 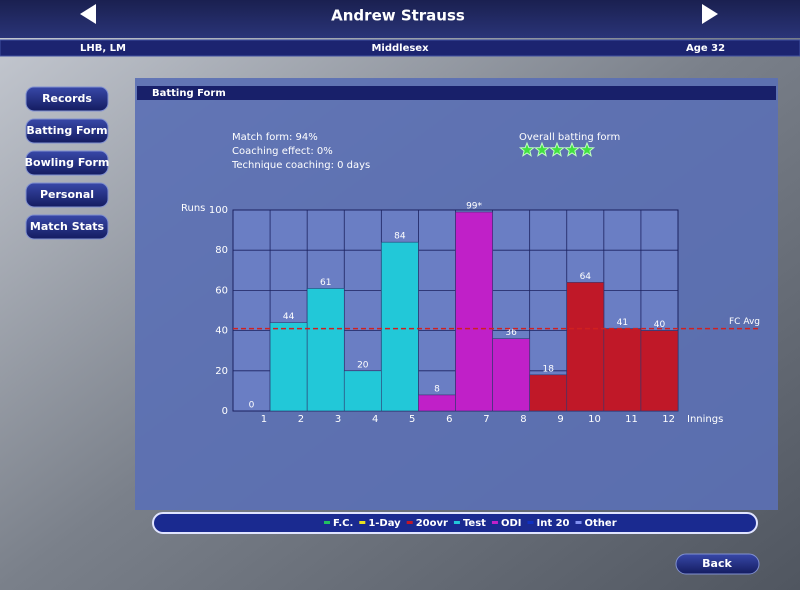 I want to click on player-age: Age 32, so click(x=705, y=48).